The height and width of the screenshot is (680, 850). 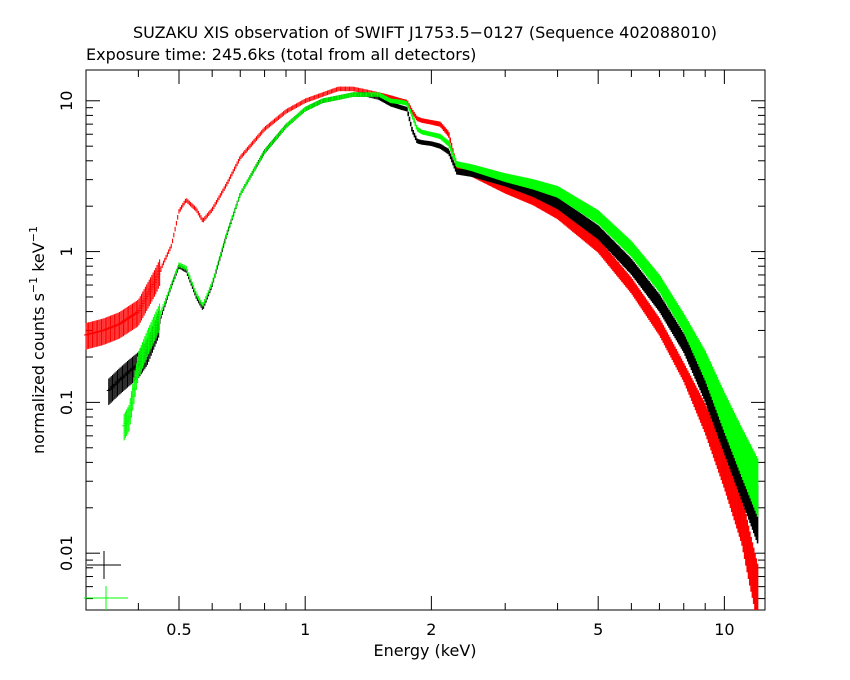 I want to click on x-tick-label: 5, so click(x=598, y=629).